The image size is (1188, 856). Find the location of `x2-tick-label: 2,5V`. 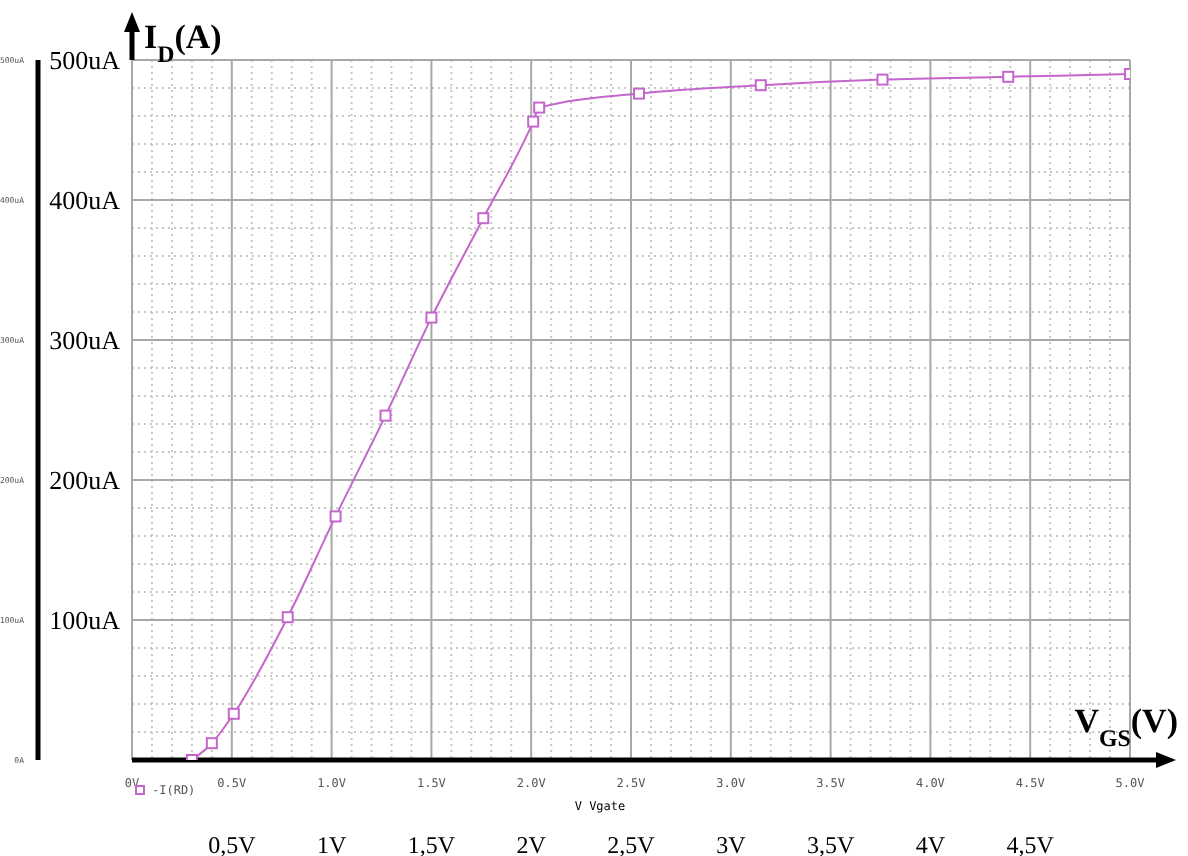

x2-tick-label: 2,5V is located at coordinates (631, 843).